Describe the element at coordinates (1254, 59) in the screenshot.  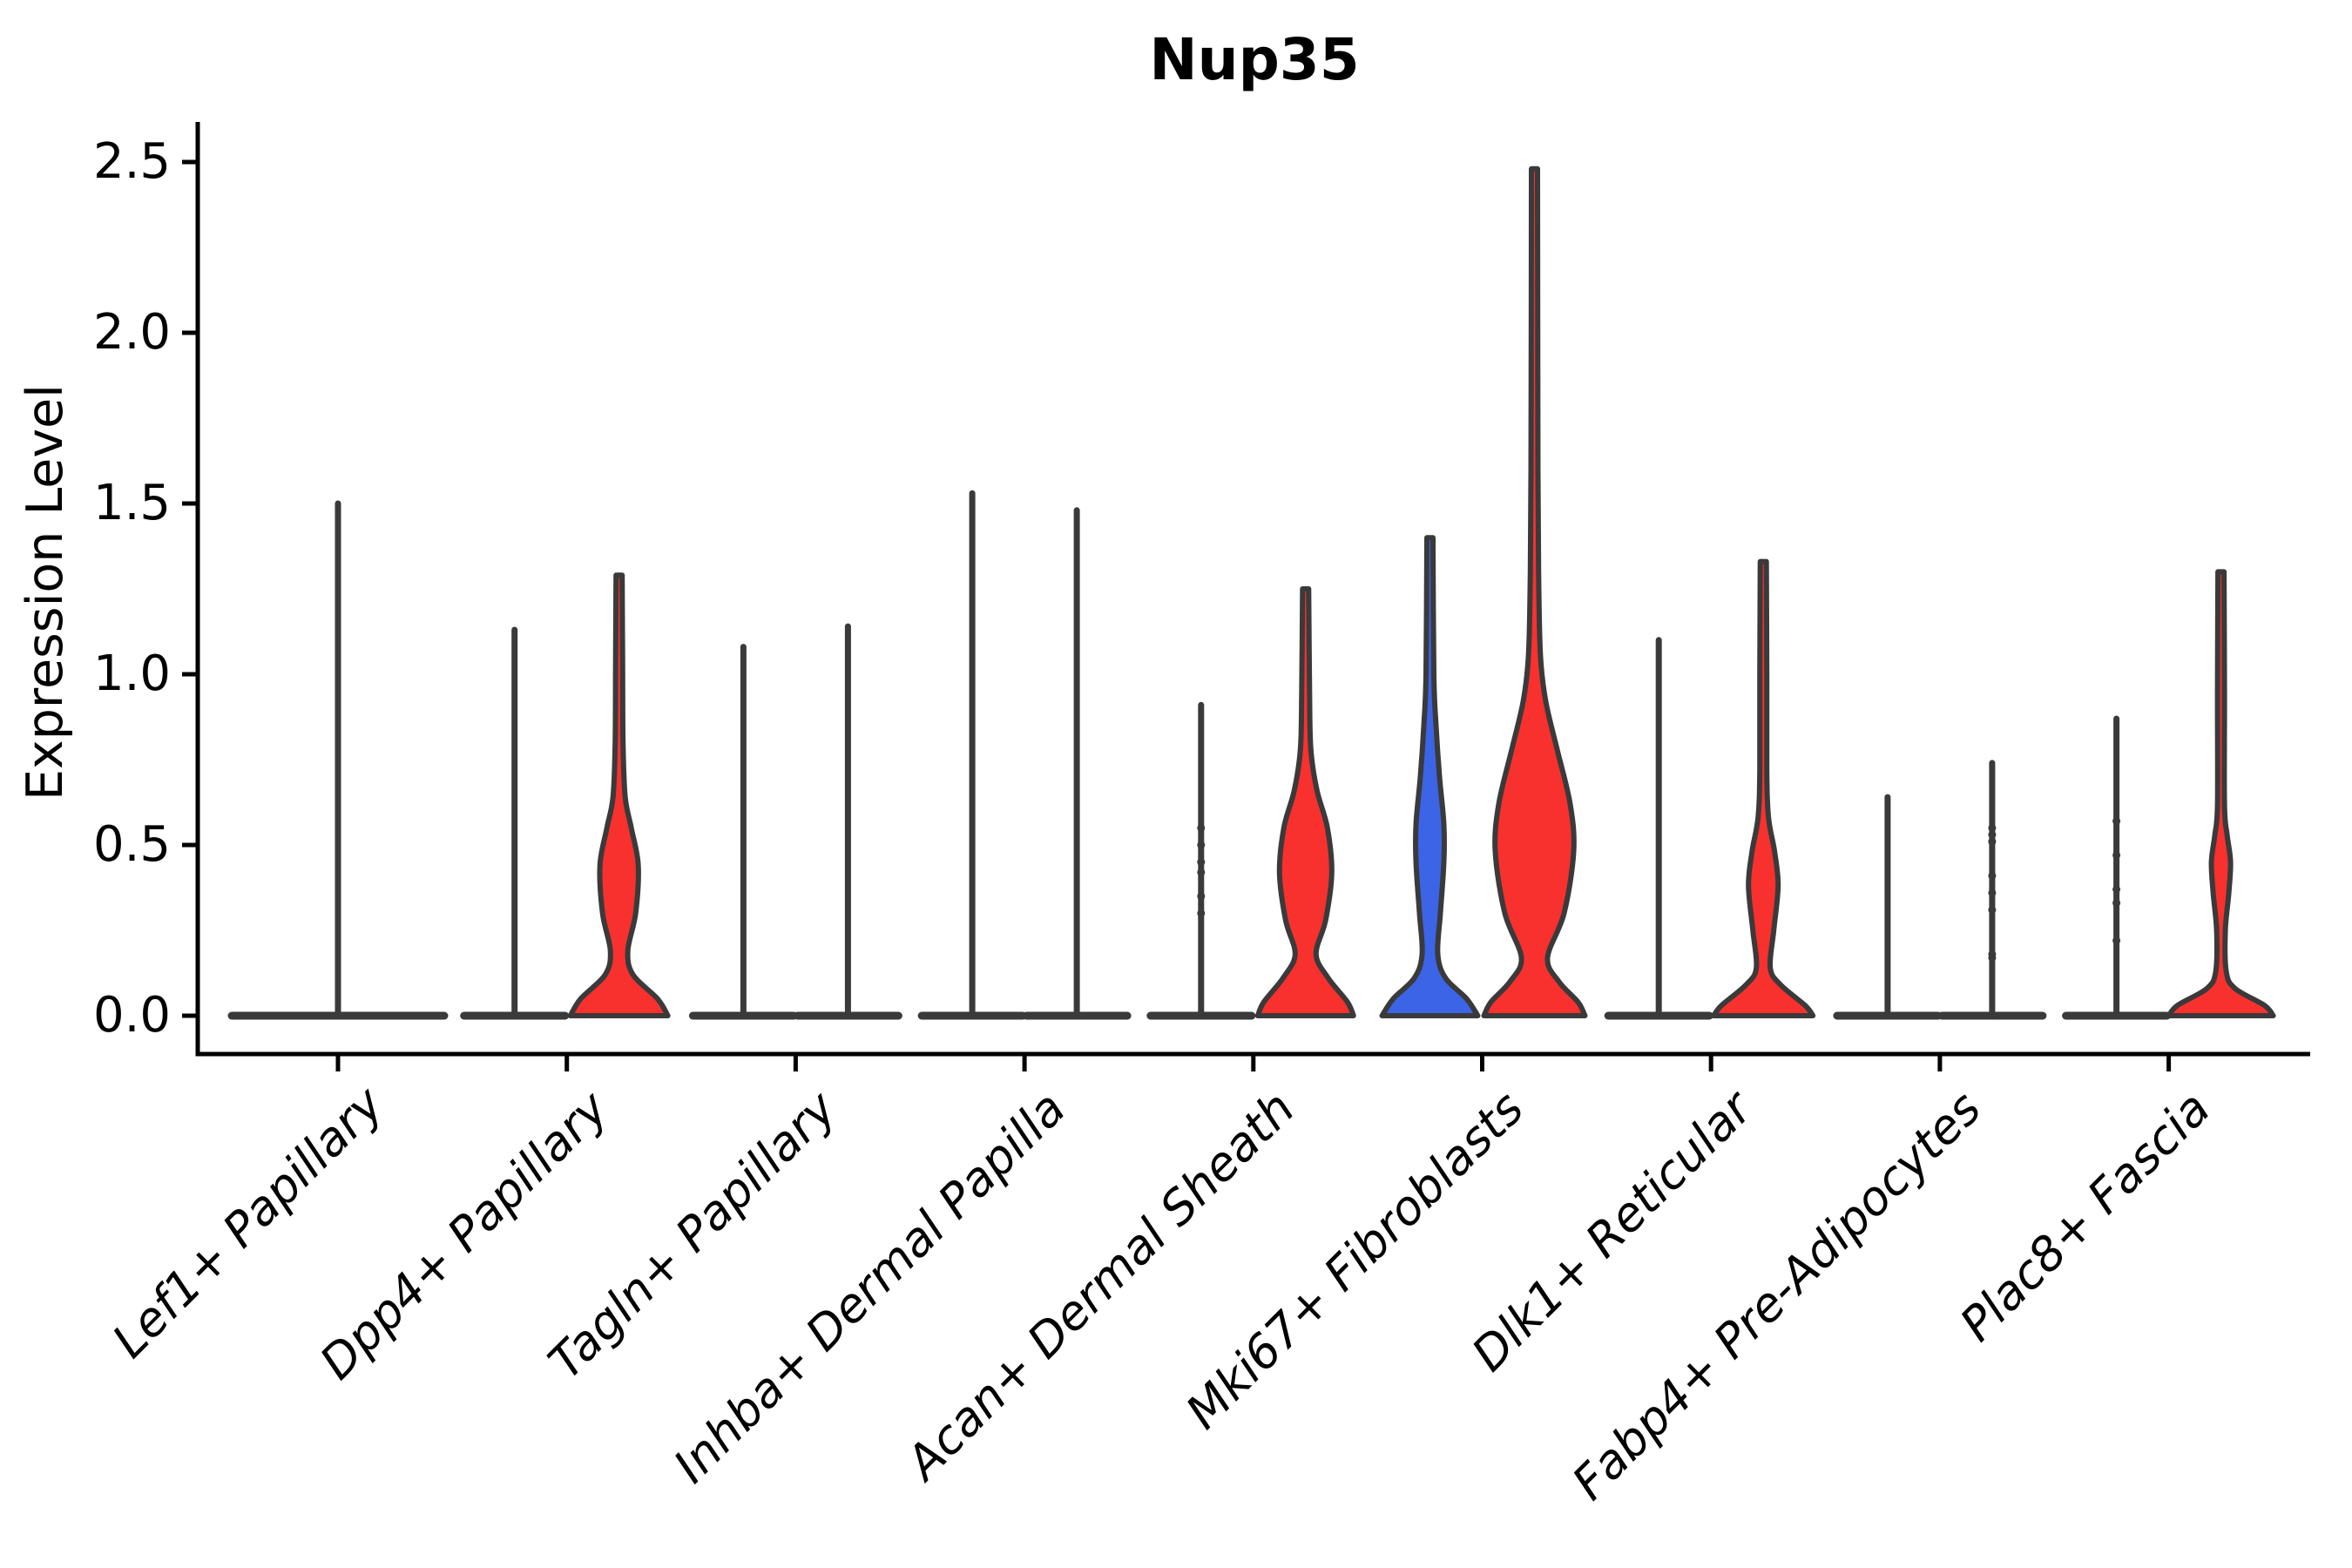
I see `chart-title: Nup35` at that location.